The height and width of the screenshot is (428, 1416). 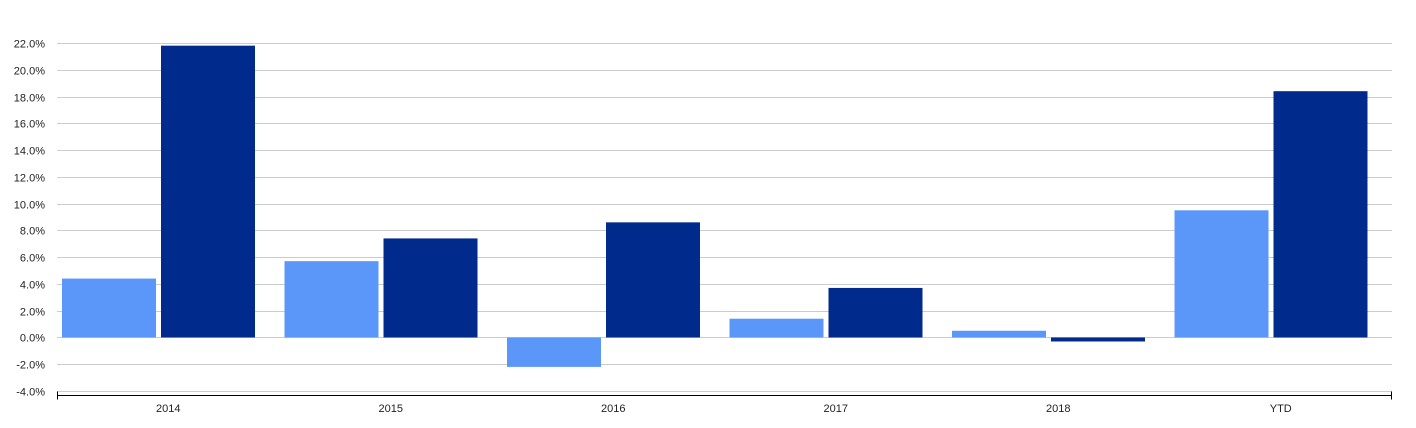 What do you see at coordinates (776, 328) in the screenshot?
I see `bar-series-1-2017` at bounding box center [776, 328].